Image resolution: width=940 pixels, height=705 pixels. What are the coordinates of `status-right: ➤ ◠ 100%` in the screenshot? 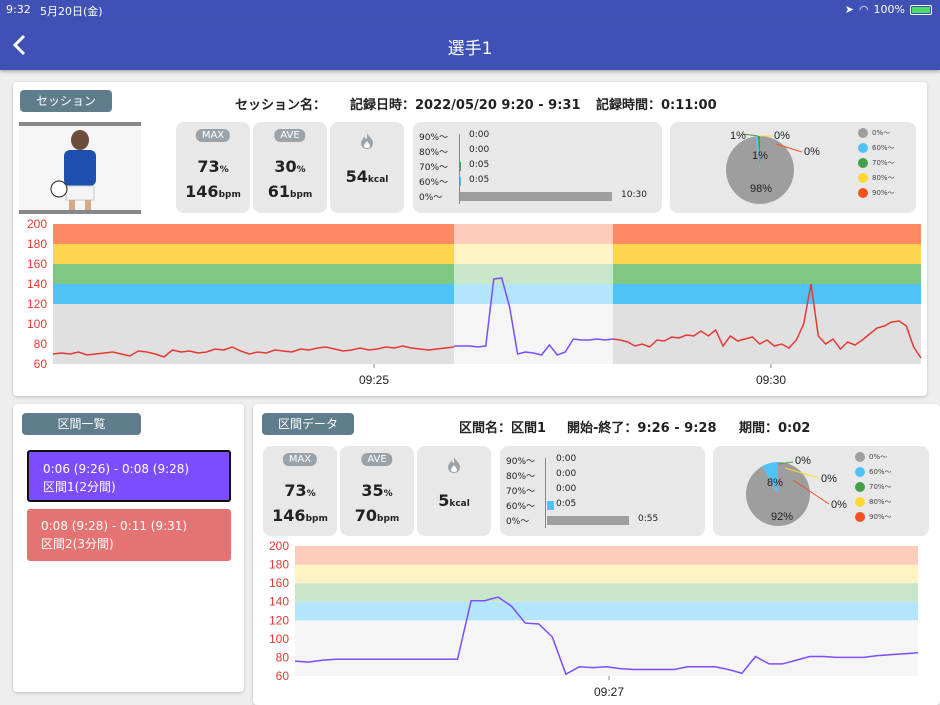 It's located at (888, 9).